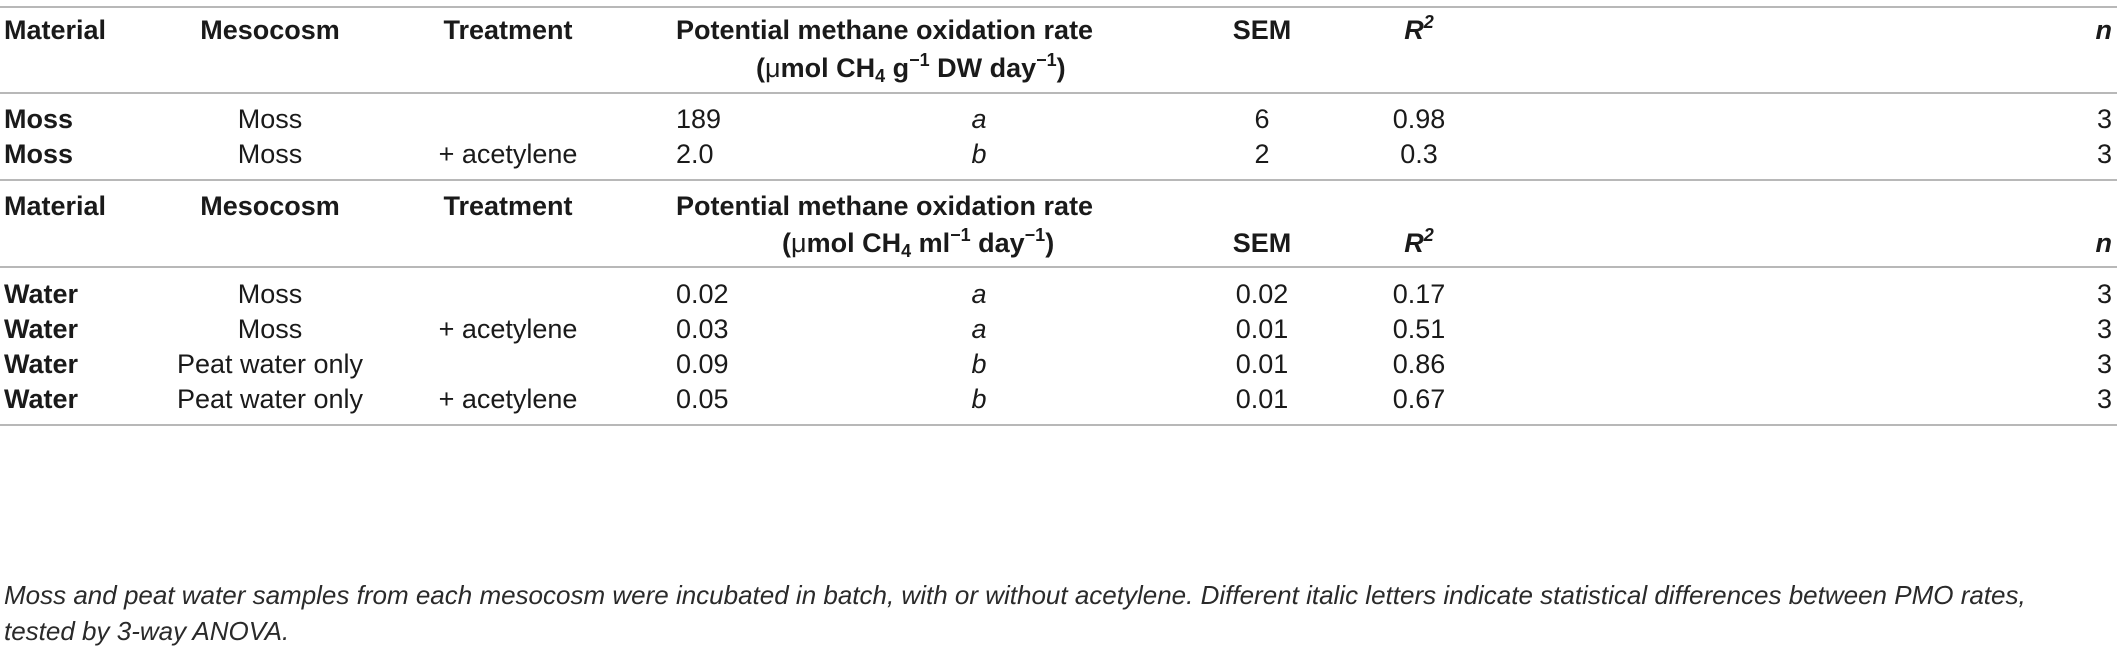 The image size is (2117, 660). What do you see at coordinates (1419, 329) in the screenshot?
I see `r-squared-cell: 0.51` at bounding box center [1419, 329].